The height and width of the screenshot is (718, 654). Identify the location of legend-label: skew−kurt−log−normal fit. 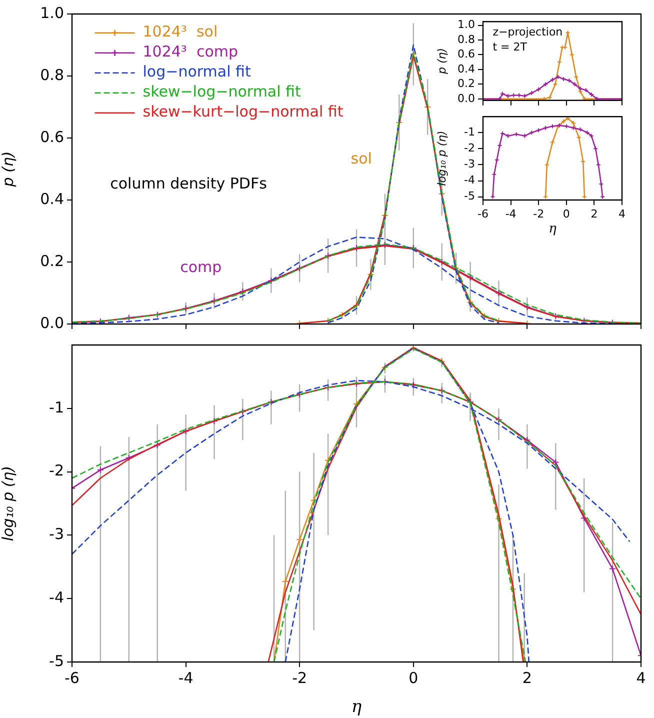
(243, 111).